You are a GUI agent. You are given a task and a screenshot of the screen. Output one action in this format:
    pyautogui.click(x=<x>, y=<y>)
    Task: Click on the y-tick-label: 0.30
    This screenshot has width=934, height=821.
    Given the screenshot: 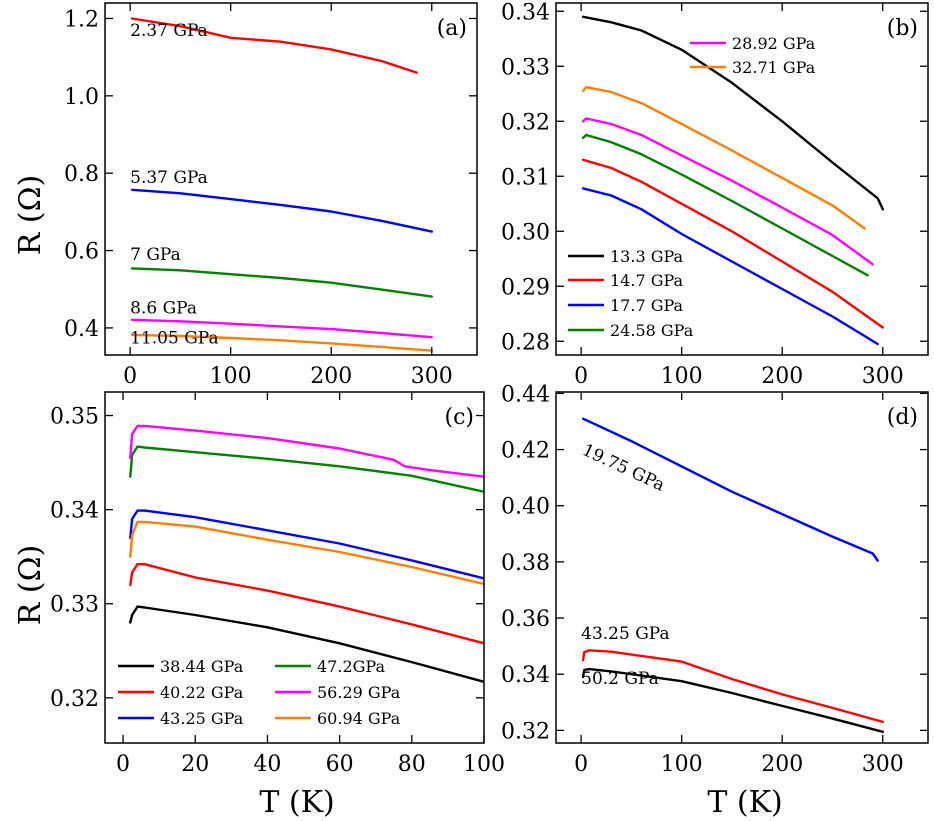 What is the action you would take?
    pyautogui.click(x=525, y=232)
    